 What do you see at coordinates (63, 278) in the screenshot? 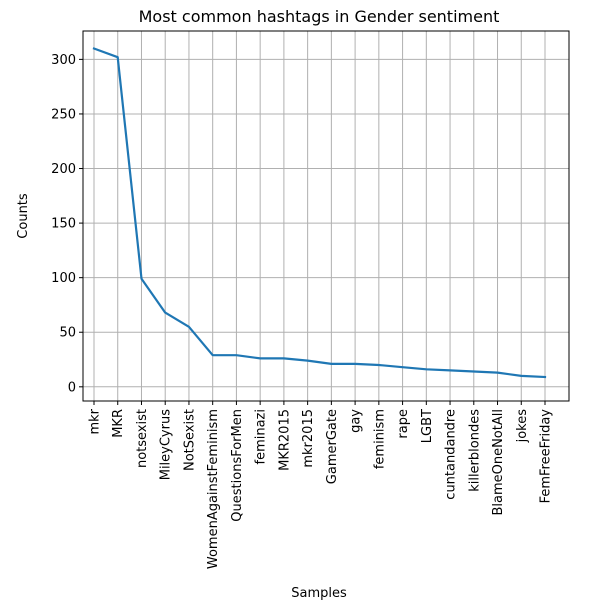
I see `y-tick-label: 100` at bounding box center [63, 278].